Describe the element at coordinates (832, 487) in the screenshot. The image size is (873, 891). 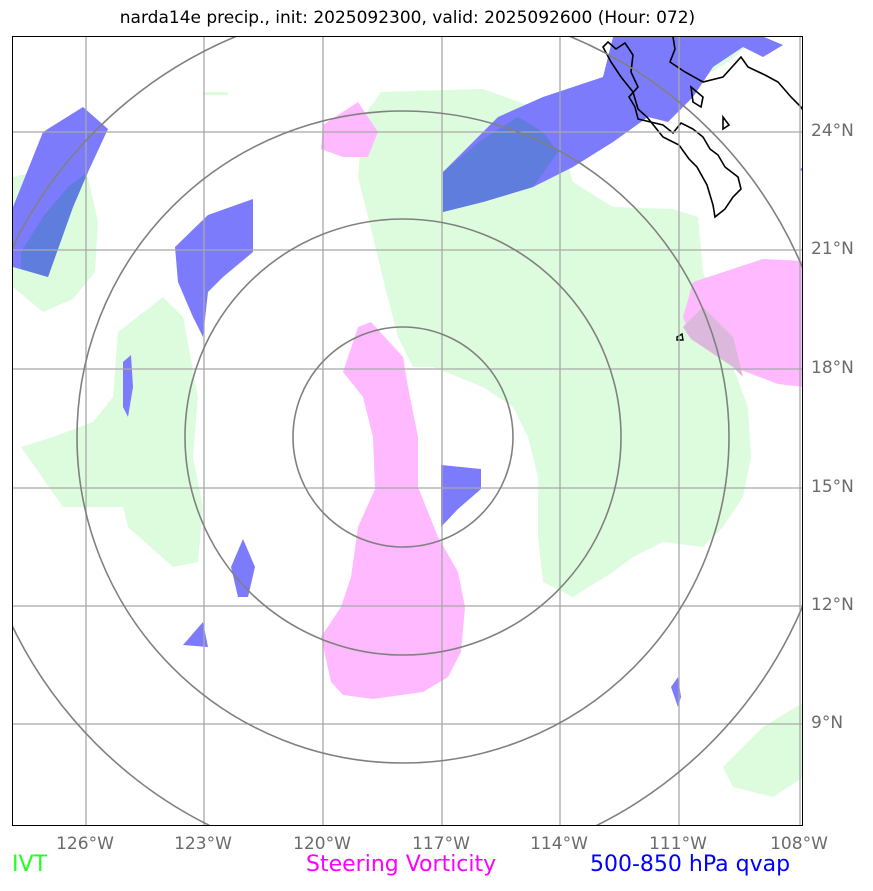
I see `y-tick-15n: 15°N` at that location.